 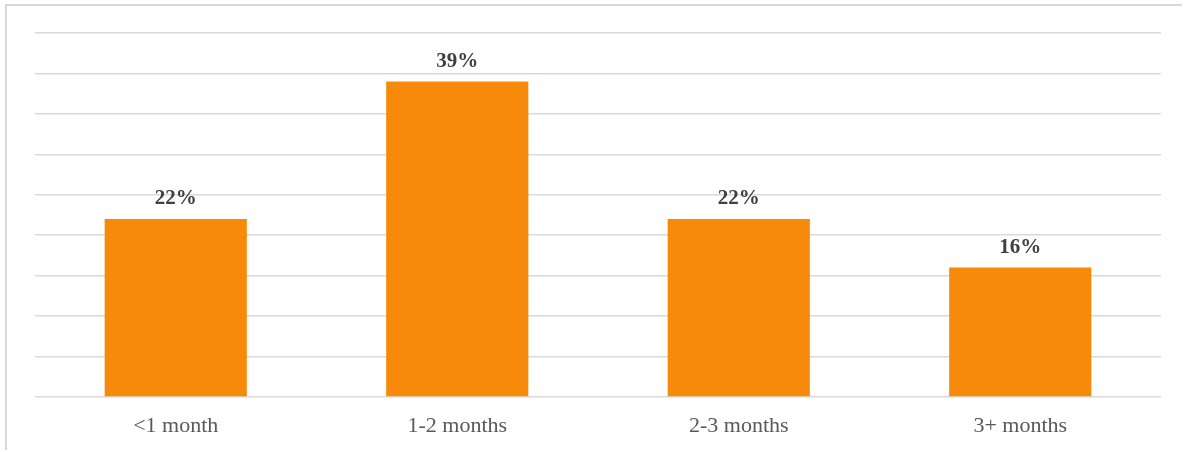 What do you see at coordinates (457, 424) in the screenshot?
I see `x-tick-label: 1-2 months` at bounding box center [457, 424].